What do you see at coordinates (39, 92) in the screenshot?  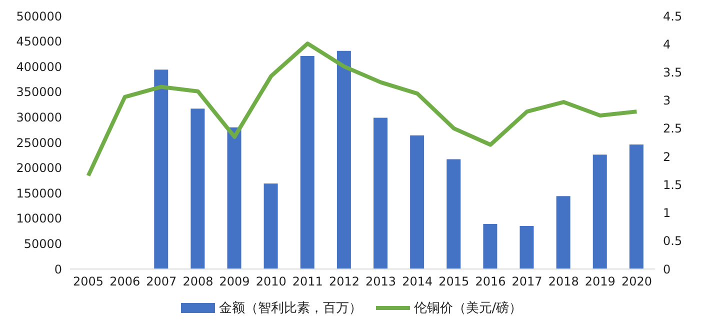 I see `y-tick-label: 350000` at bounding box center [39, 92].